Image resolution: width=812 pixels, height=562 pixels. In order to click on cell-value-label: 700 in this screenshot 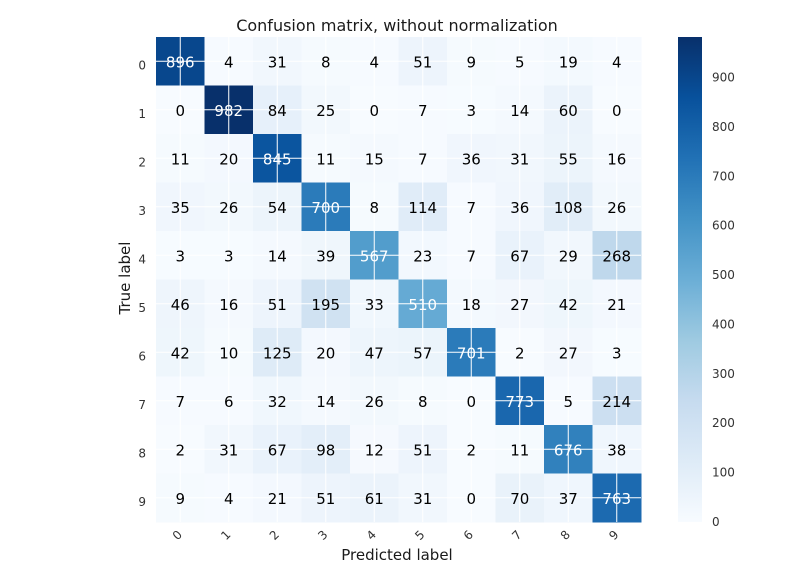, I will do `click(325, 208)`.